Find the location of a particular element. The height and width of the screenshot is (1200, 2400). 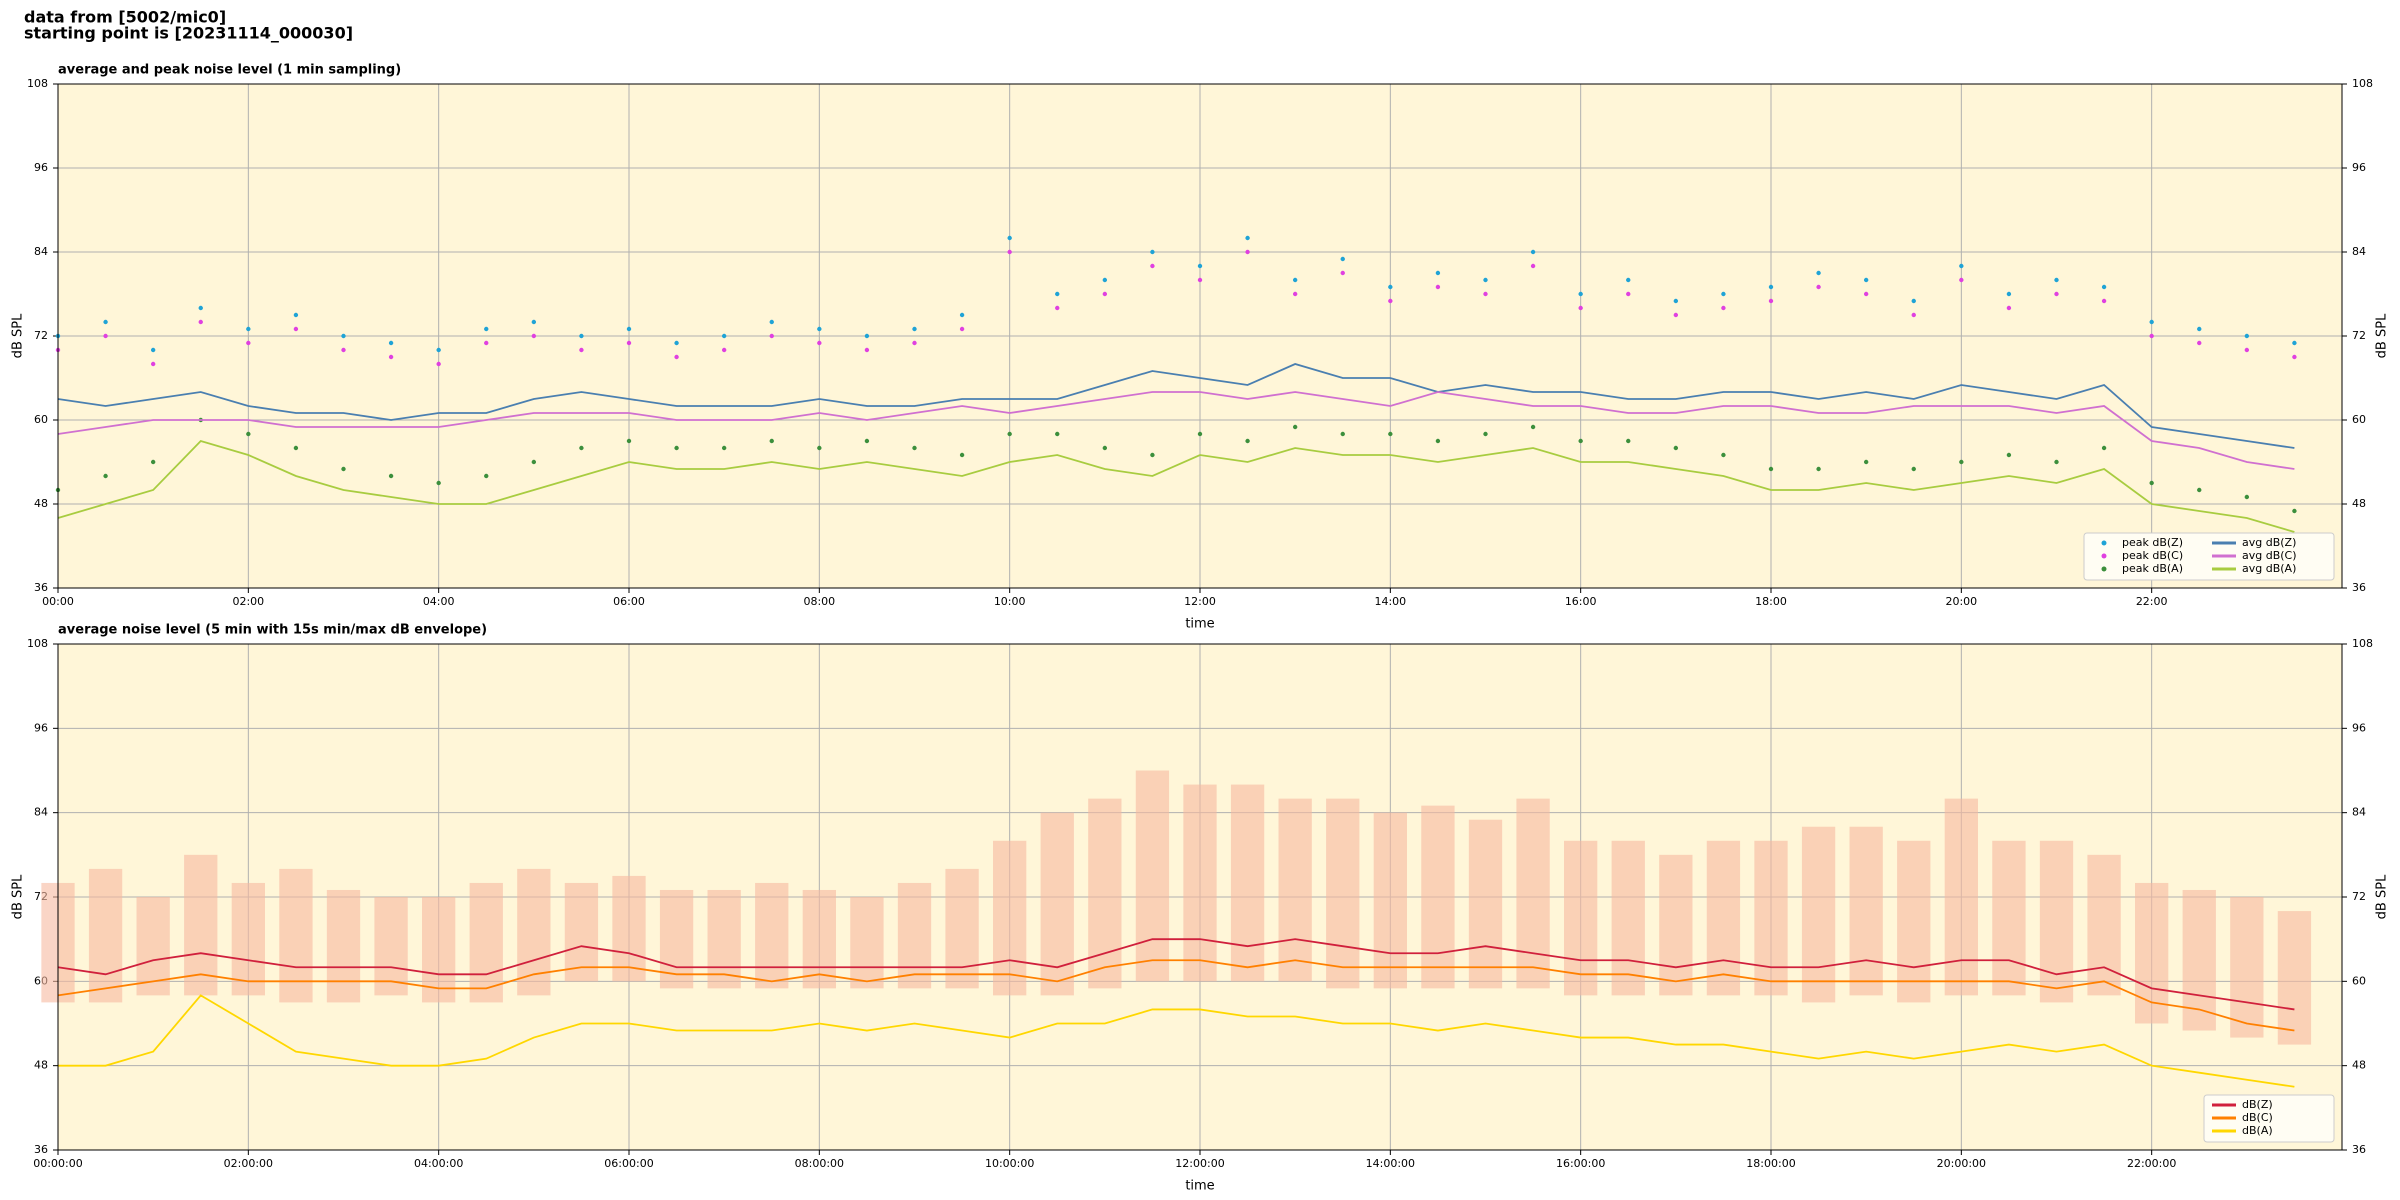

legend-marker is located at coordinates (2104, 543).